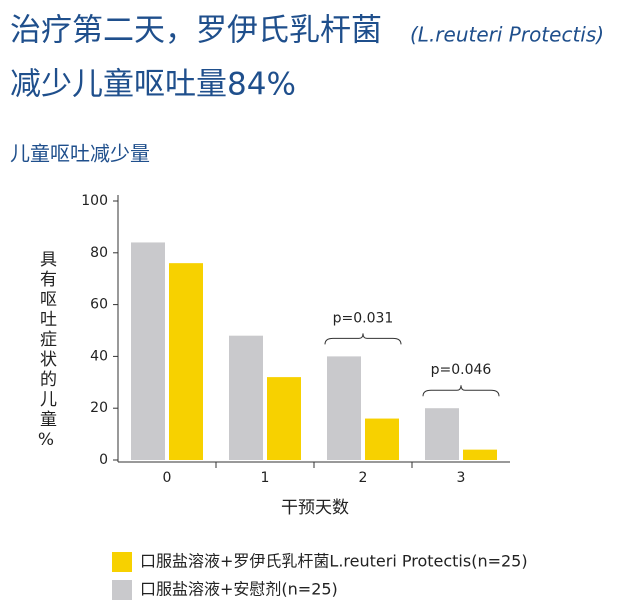 Image resolution: width=640 pixels, height=612 pixels. I want to click on chart-title-note: (L.reuteri Protectis), so click(507, 35).